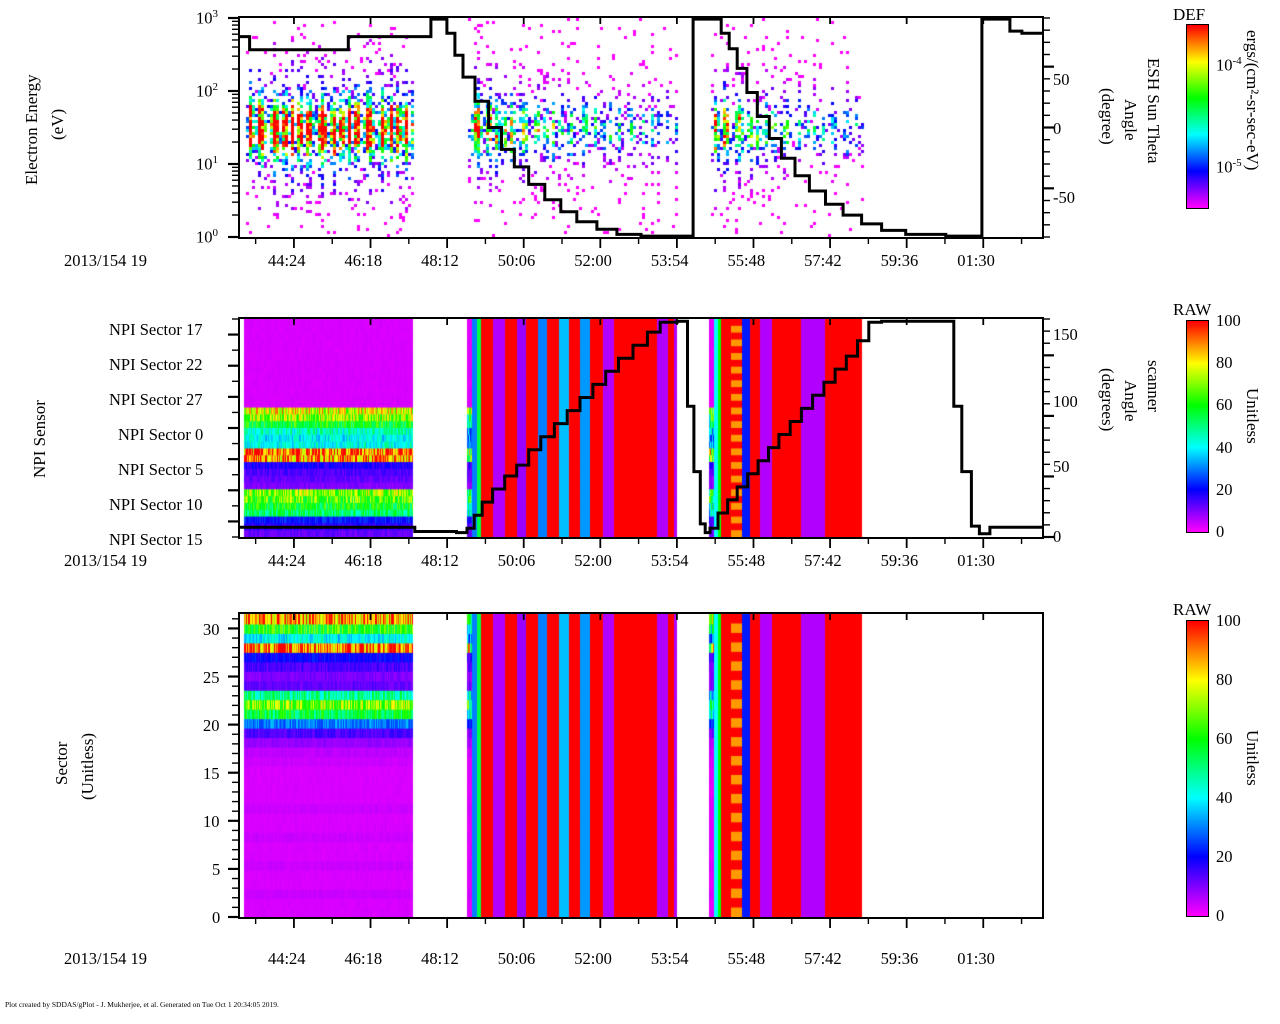 The width and height of the screenshot is (1280, 1024). I want to click on panel2-right-title-scanner: scanner, so click(1153, 386).